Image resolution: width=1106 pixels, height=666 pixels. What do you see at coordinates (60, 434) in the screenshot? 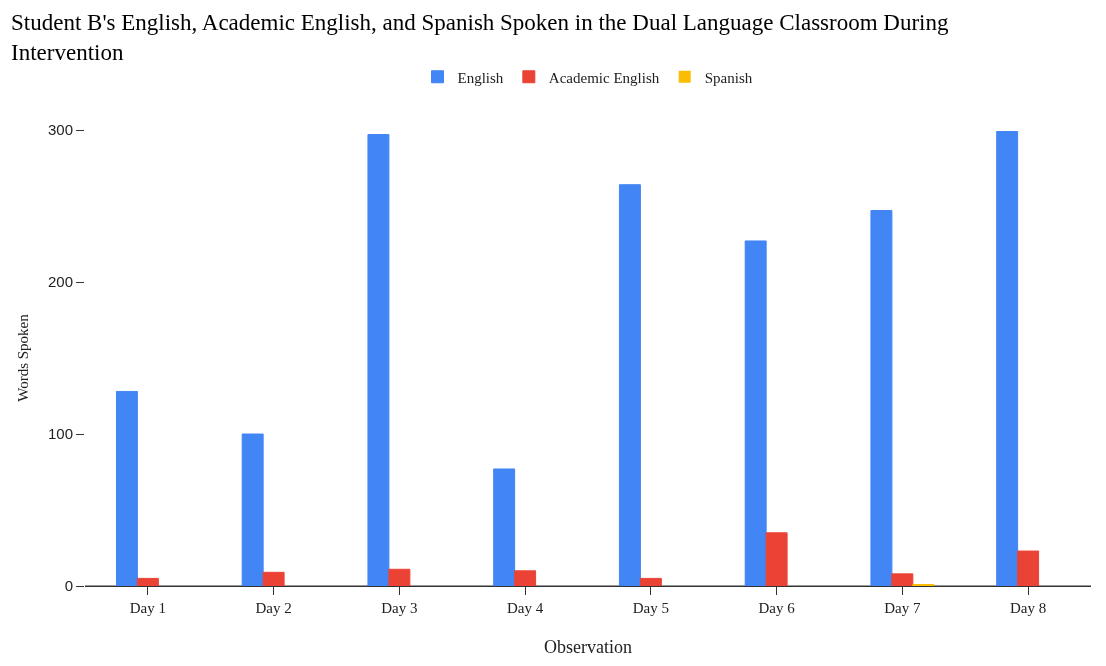
I see `y-tick-label: 100` at bounding box center [60, 434].